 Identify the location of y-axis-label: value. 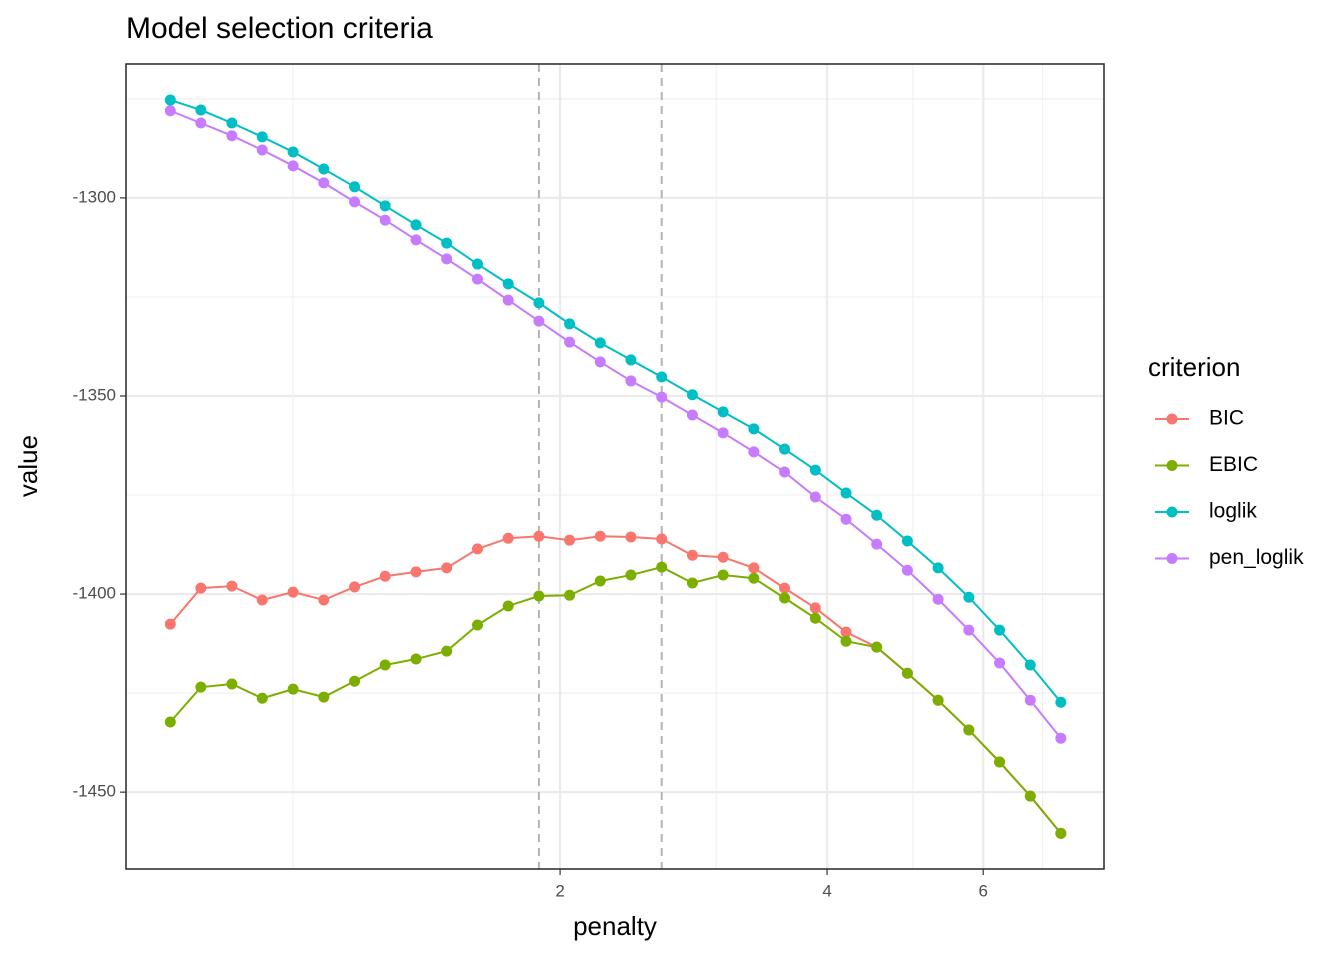
(28, 466).